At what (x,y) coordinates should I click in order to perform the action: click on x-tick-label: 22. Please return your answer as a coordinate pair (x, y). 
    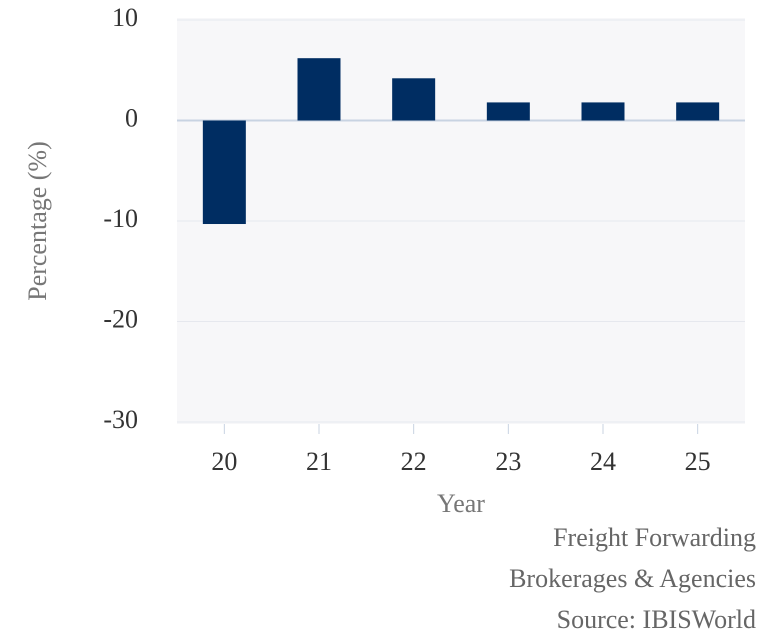
    Looking at the image, I should click on (414, 461).